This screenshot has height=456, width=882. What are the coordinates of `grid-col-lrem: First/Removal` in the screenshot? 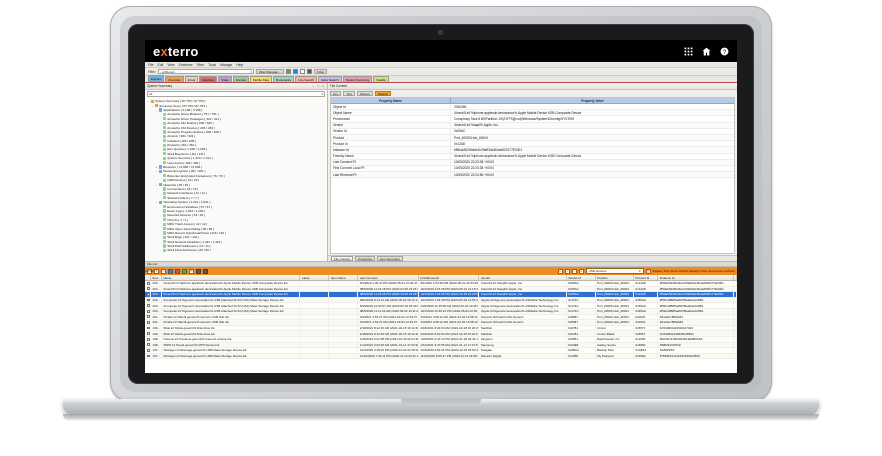 It's located at (449, 277).